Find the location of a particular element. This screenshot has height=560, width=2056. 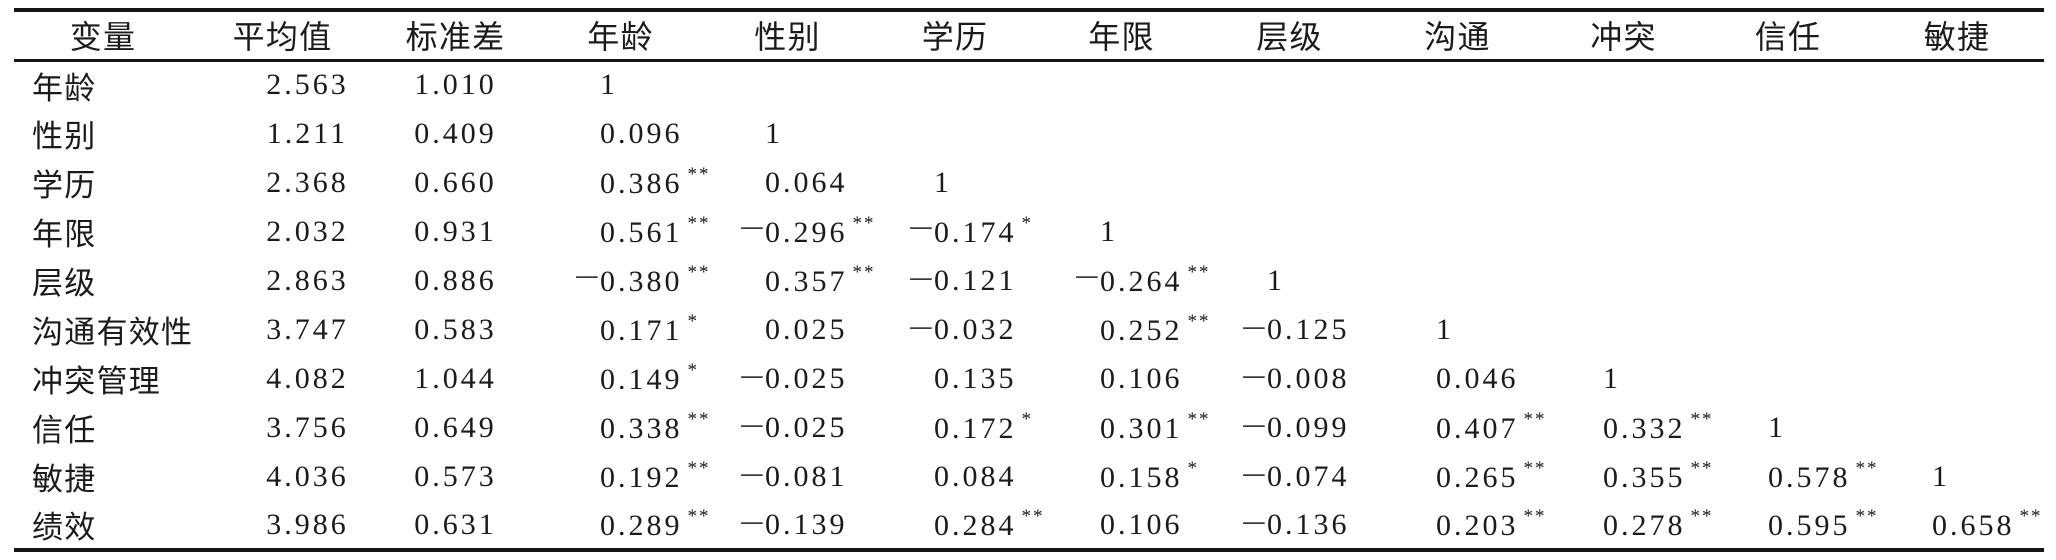

column-header: 性别 is located at coordinates (787, 37).